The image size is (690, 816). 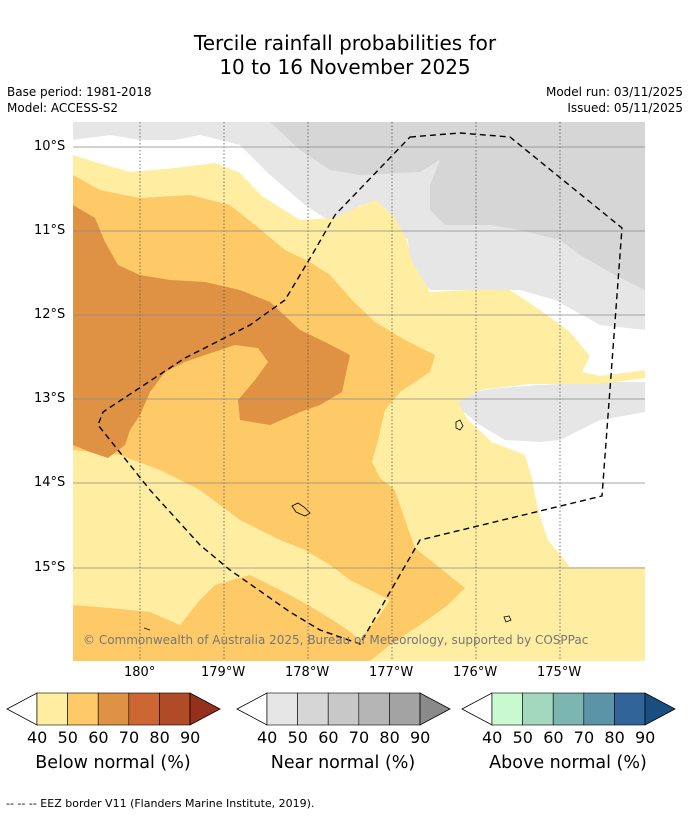 What do you see at coordinates (550, 412) in the screenshot?
I see `near-normal-patch-south` at bounding box center [550, 412].